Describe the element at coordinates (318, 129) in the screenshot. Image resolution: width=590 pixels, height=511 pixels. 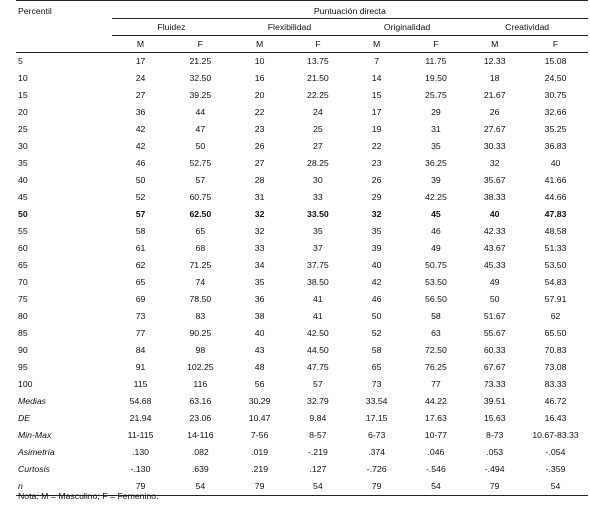
I see `table-cell: 25` at that location.